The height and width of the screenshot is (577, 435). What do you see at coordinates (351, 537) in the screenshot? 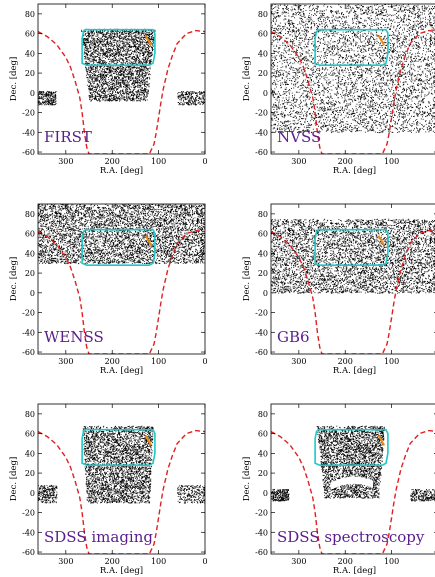
I see `survey-name-label: SDSS spectroscopy` at bounding box center [351, 537].